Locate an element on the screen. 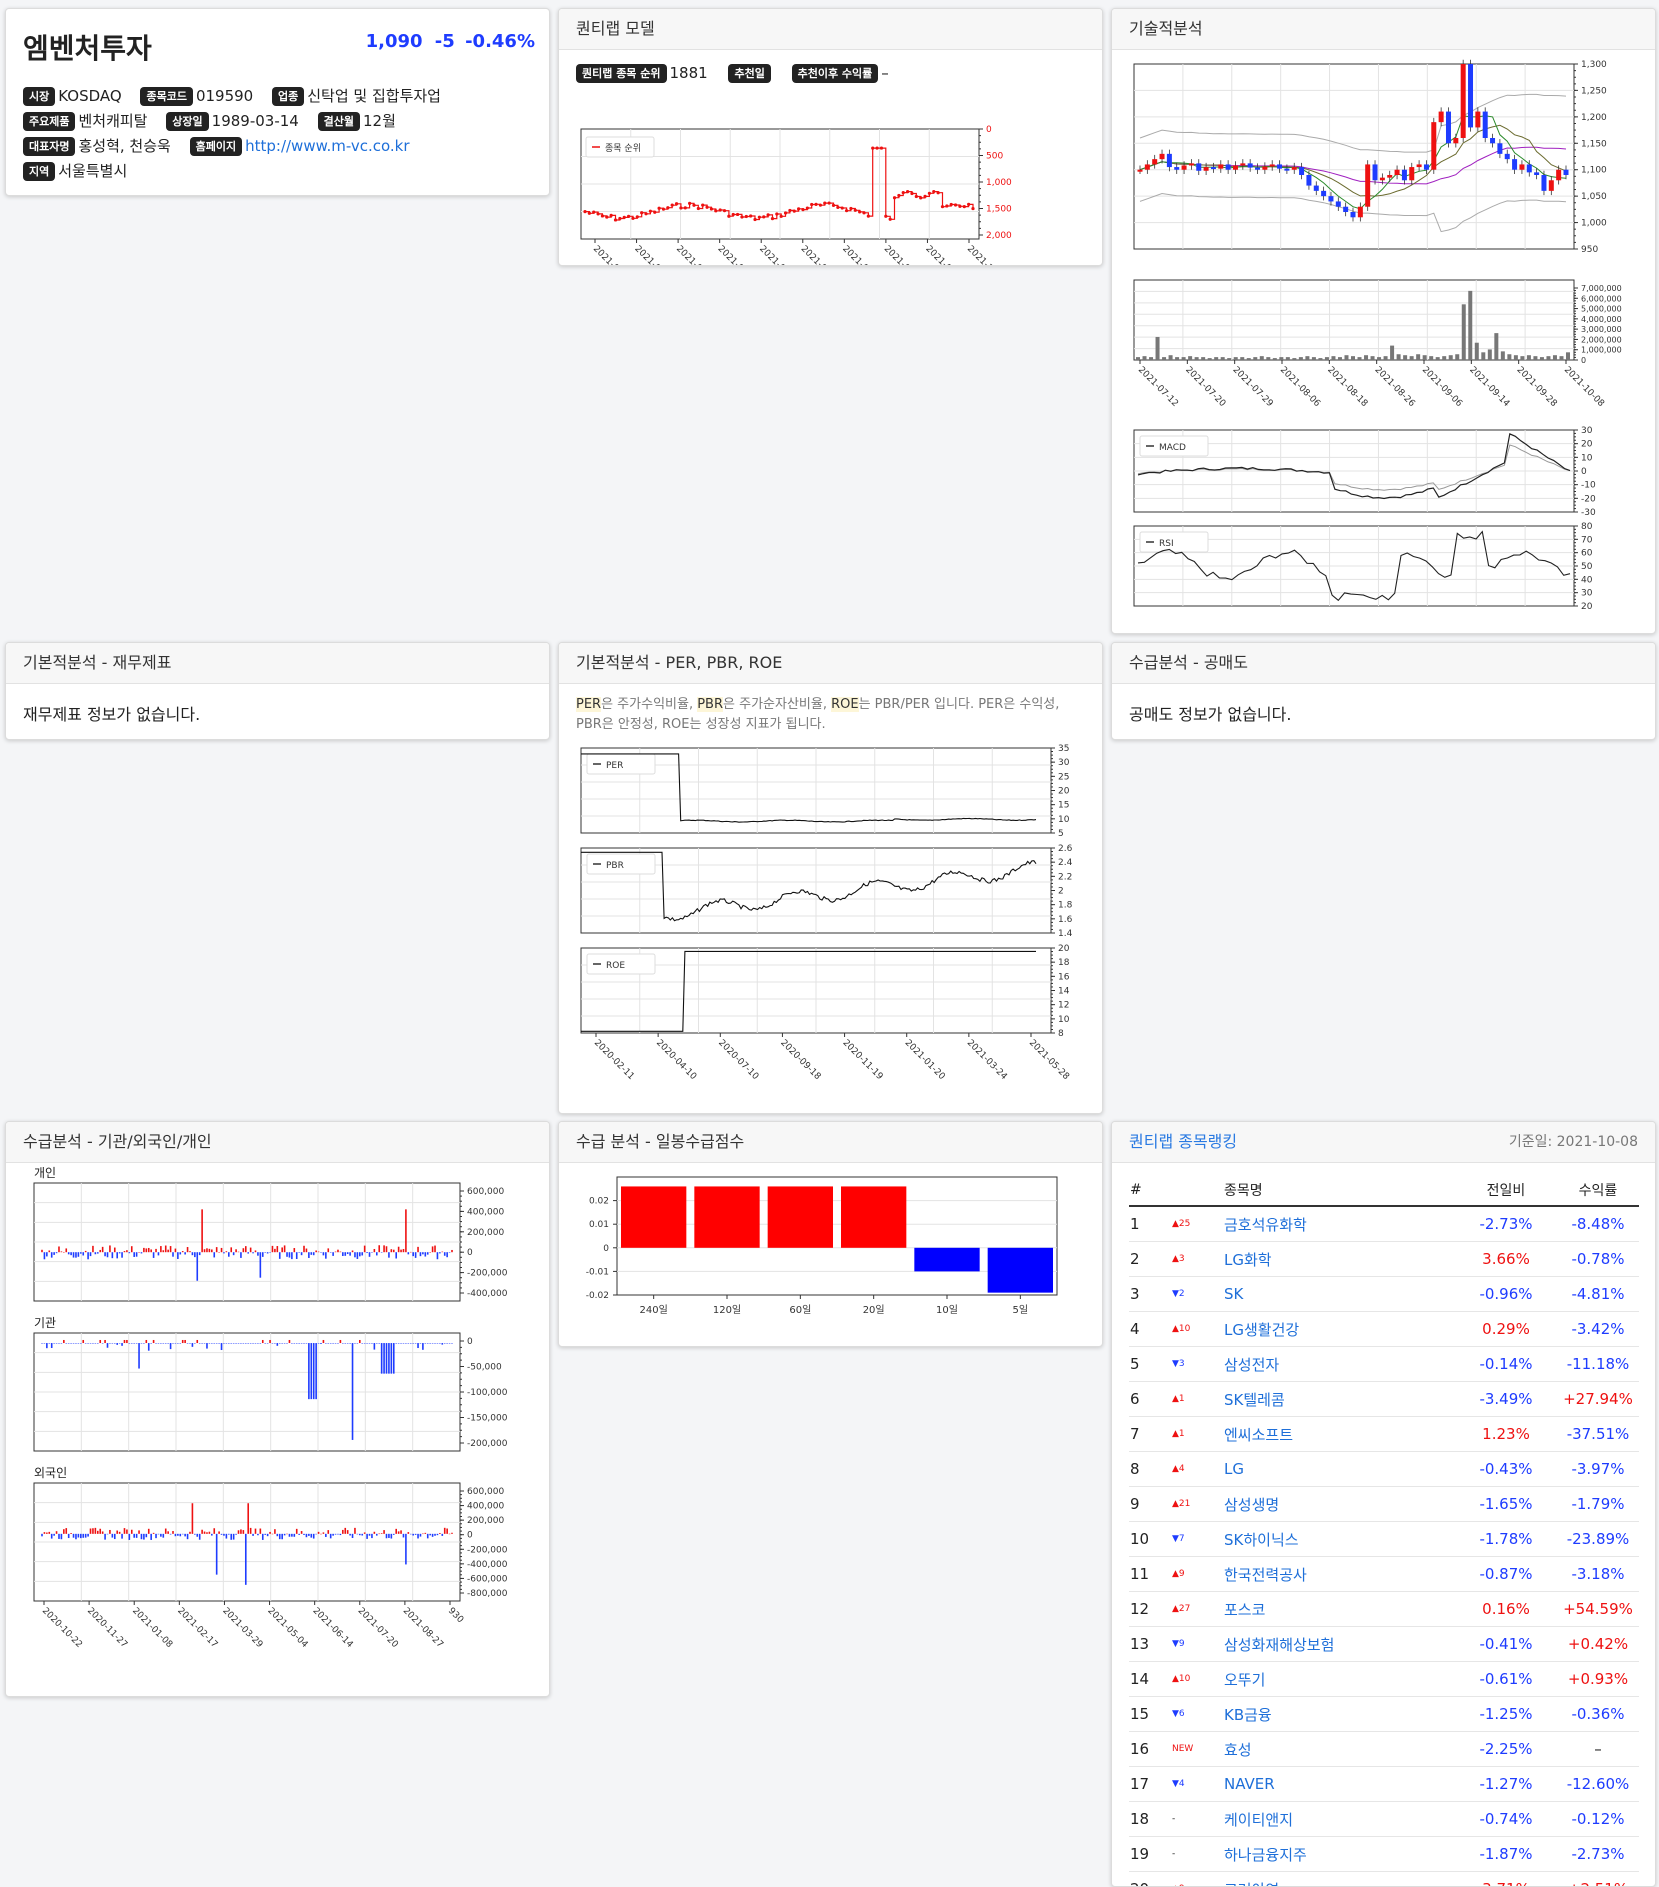  stock-name-link: 삼성생명 is located at coordinates (1339, 1504).